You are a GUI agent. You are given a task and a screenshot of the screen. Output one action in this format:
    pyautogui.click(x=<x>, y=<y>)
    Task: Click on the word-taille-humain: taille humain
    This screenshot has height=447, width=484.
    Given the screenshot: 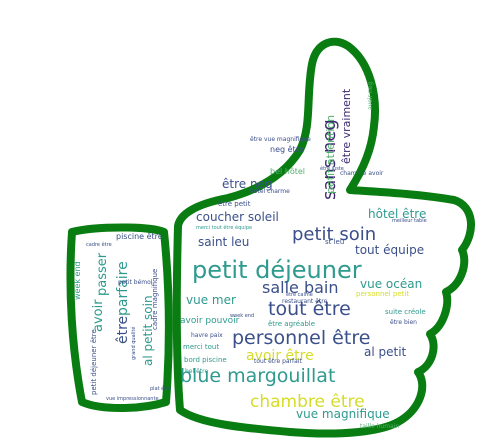 What is the action you would take?
    pyautogui.click(x=379, y=426)
    